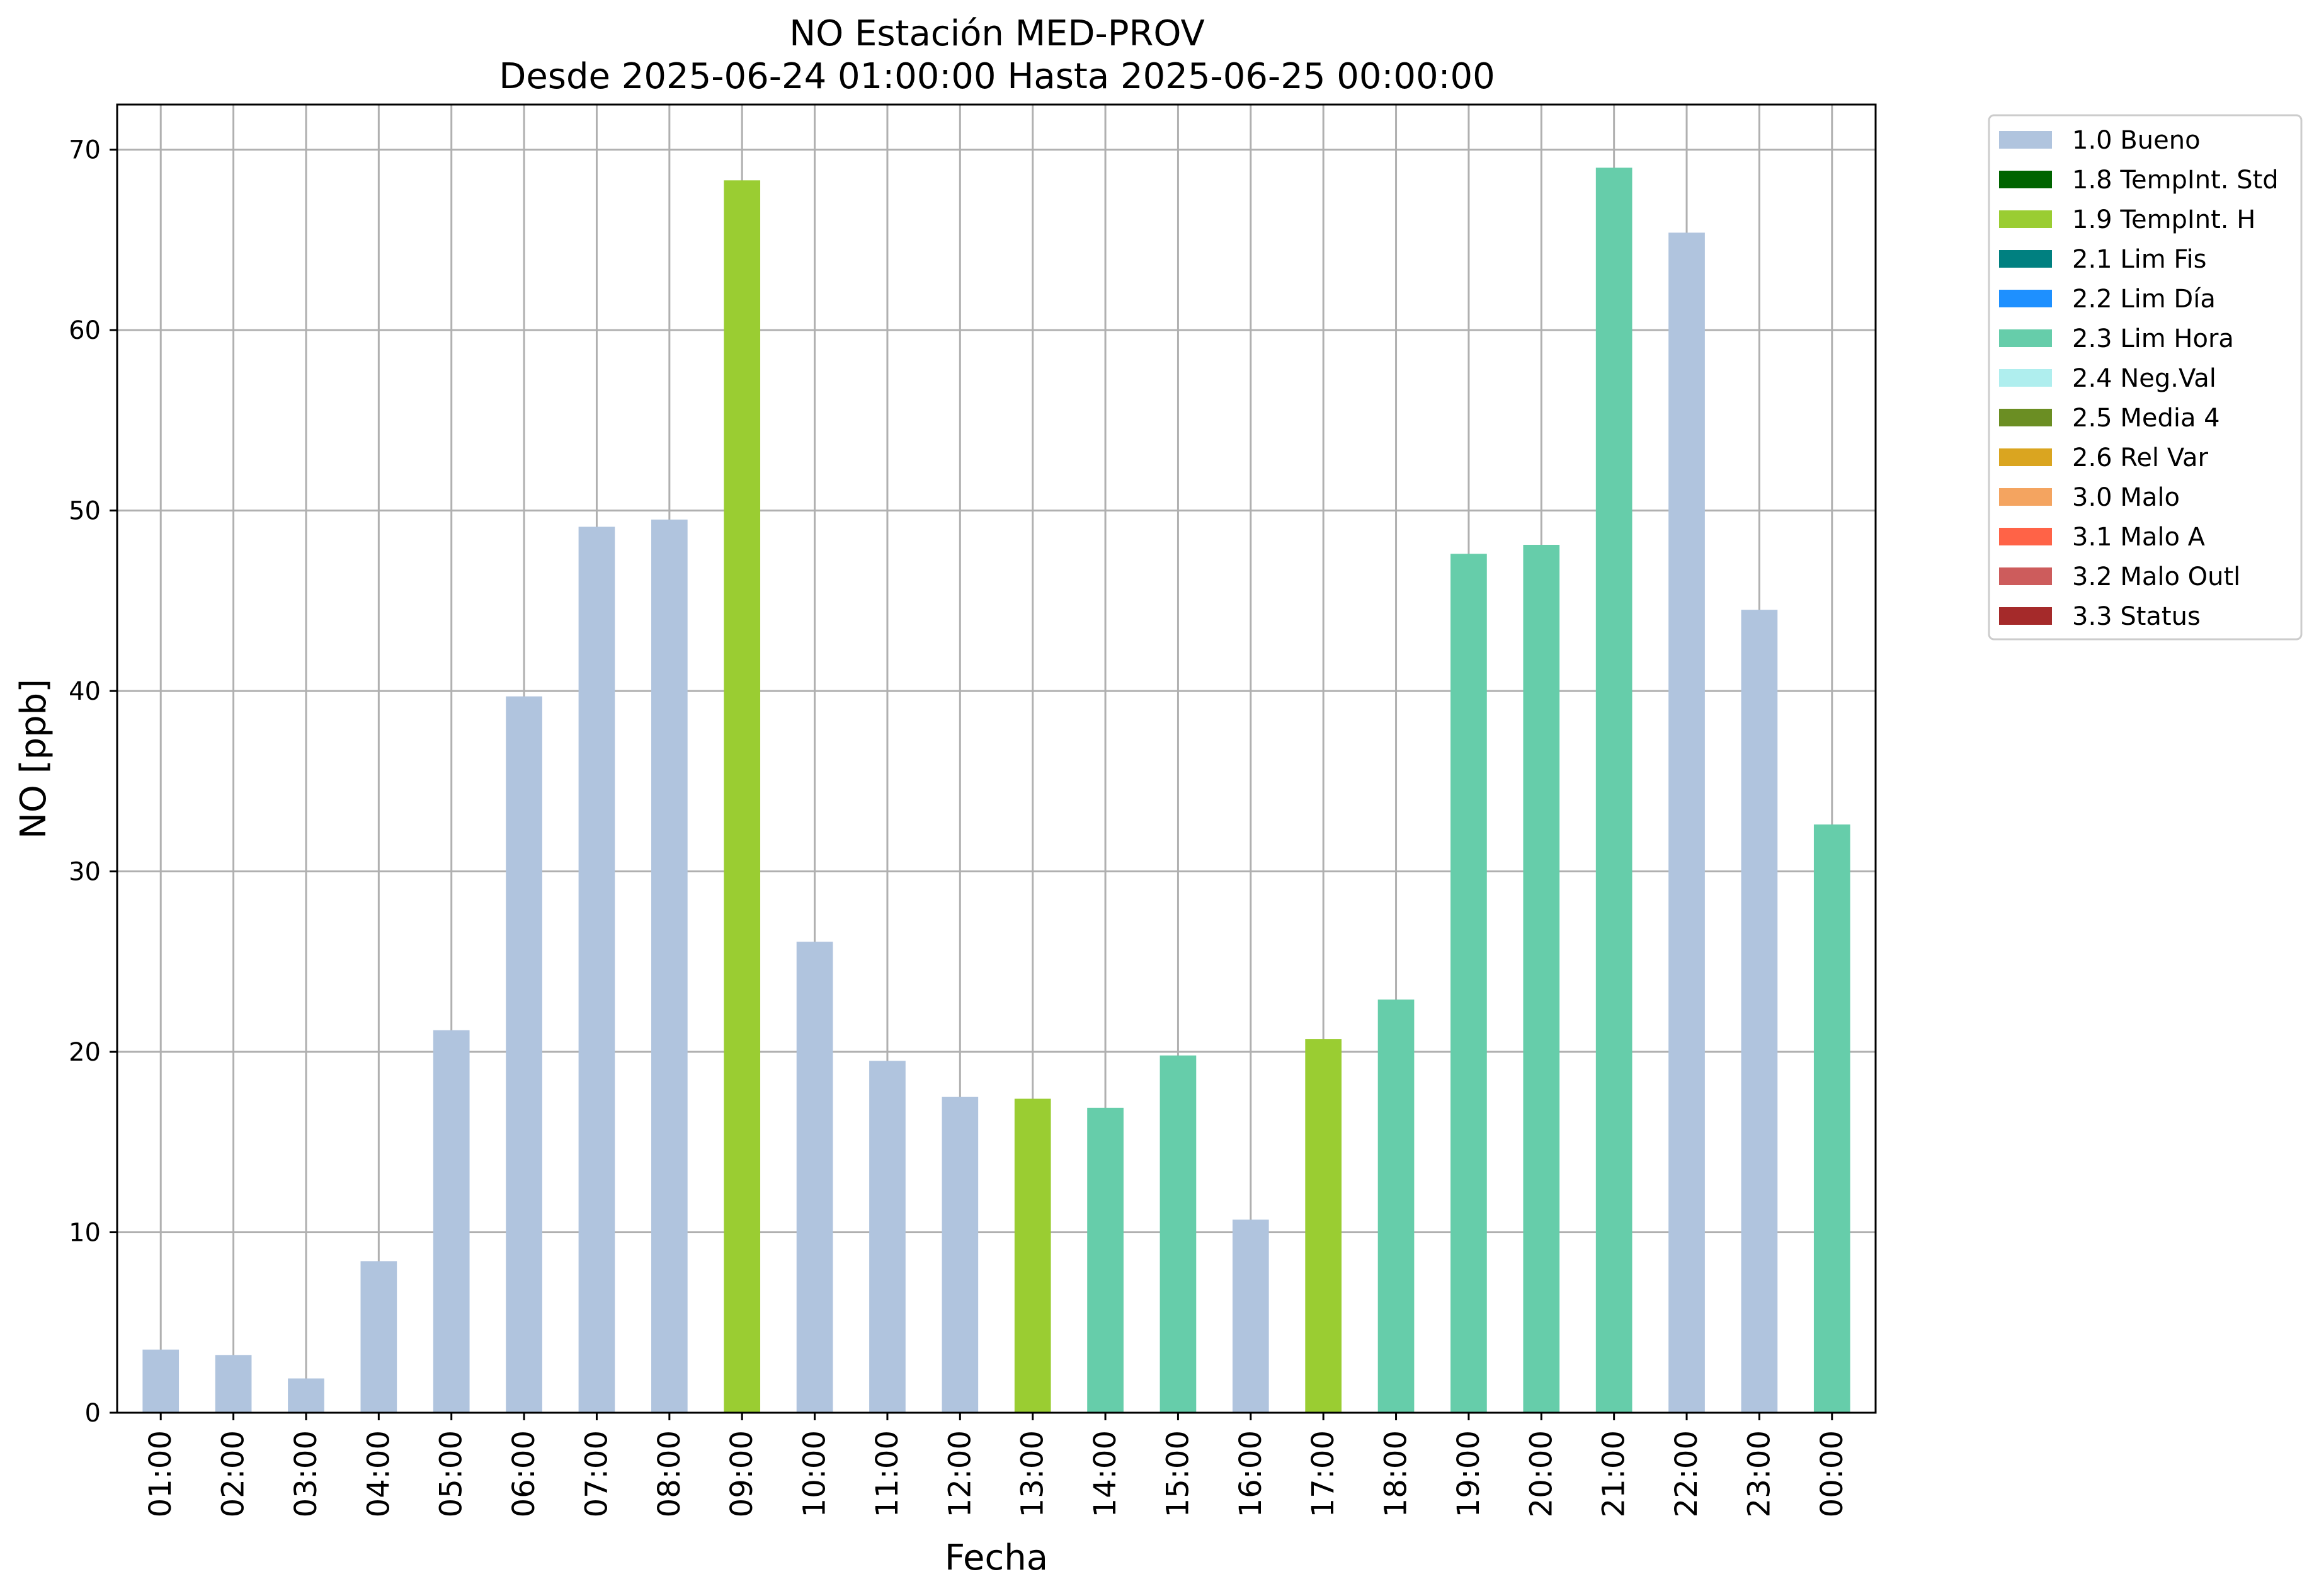 Image resolution: width=2319 pixels, height=1596 pixels. I want to click on legend-label: 3.3 Status, so click(2136, 616).